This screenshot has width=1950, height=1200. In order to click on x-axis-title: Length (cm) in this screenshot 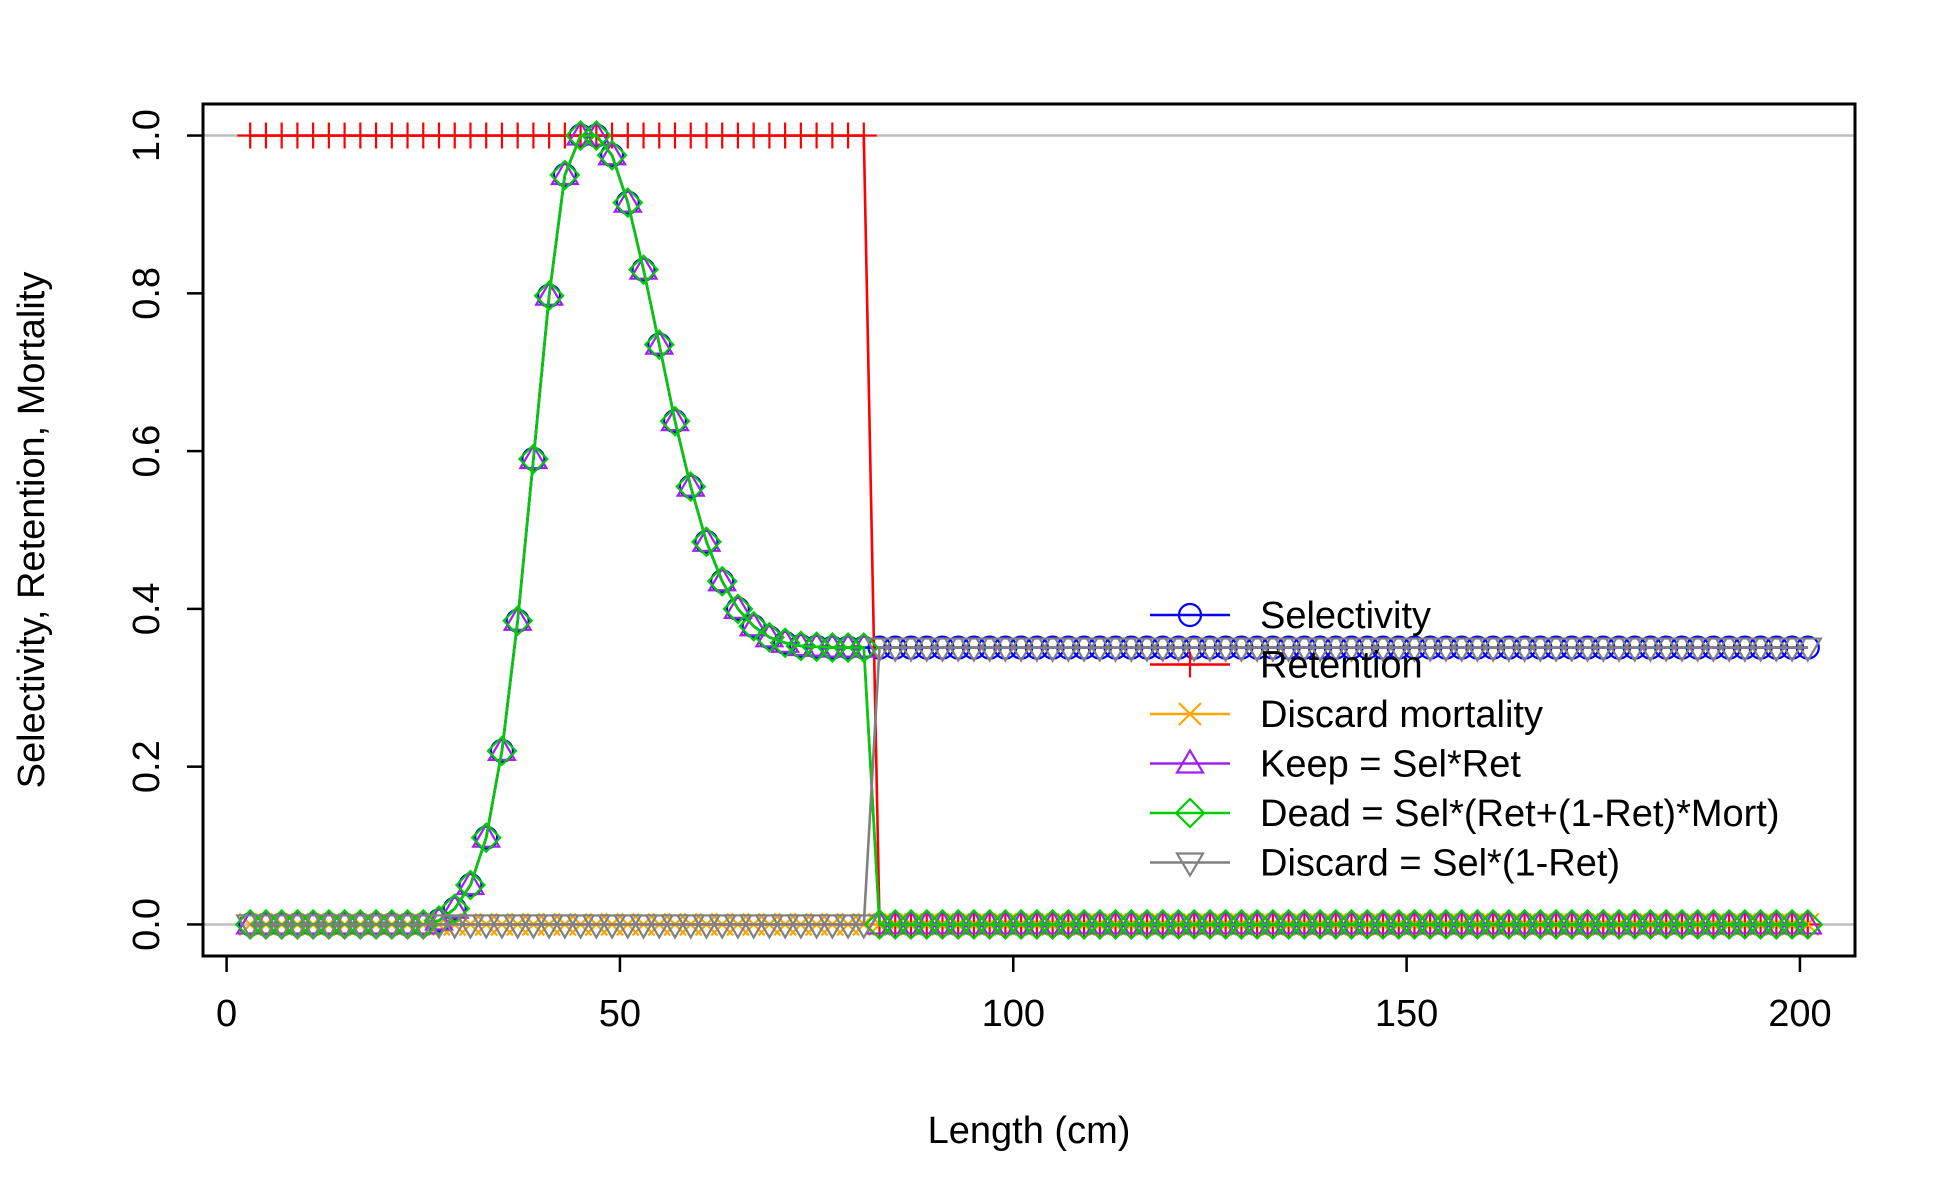, I will do `click(1029, 1131)`.